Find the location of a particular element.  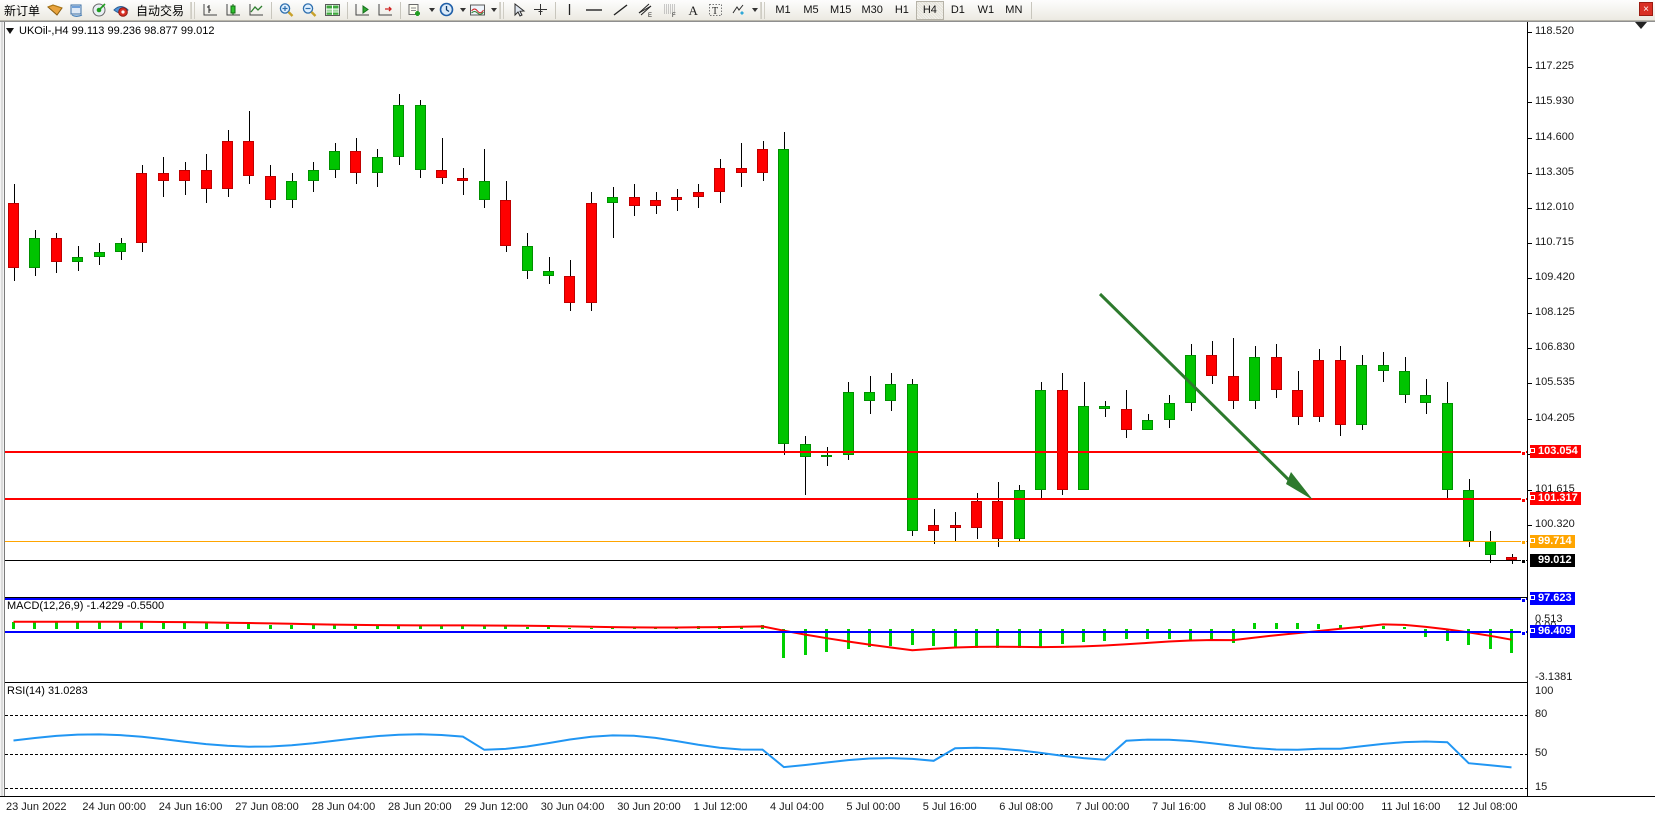

templates-dropdown-caret is located at coordinates (494, 10).